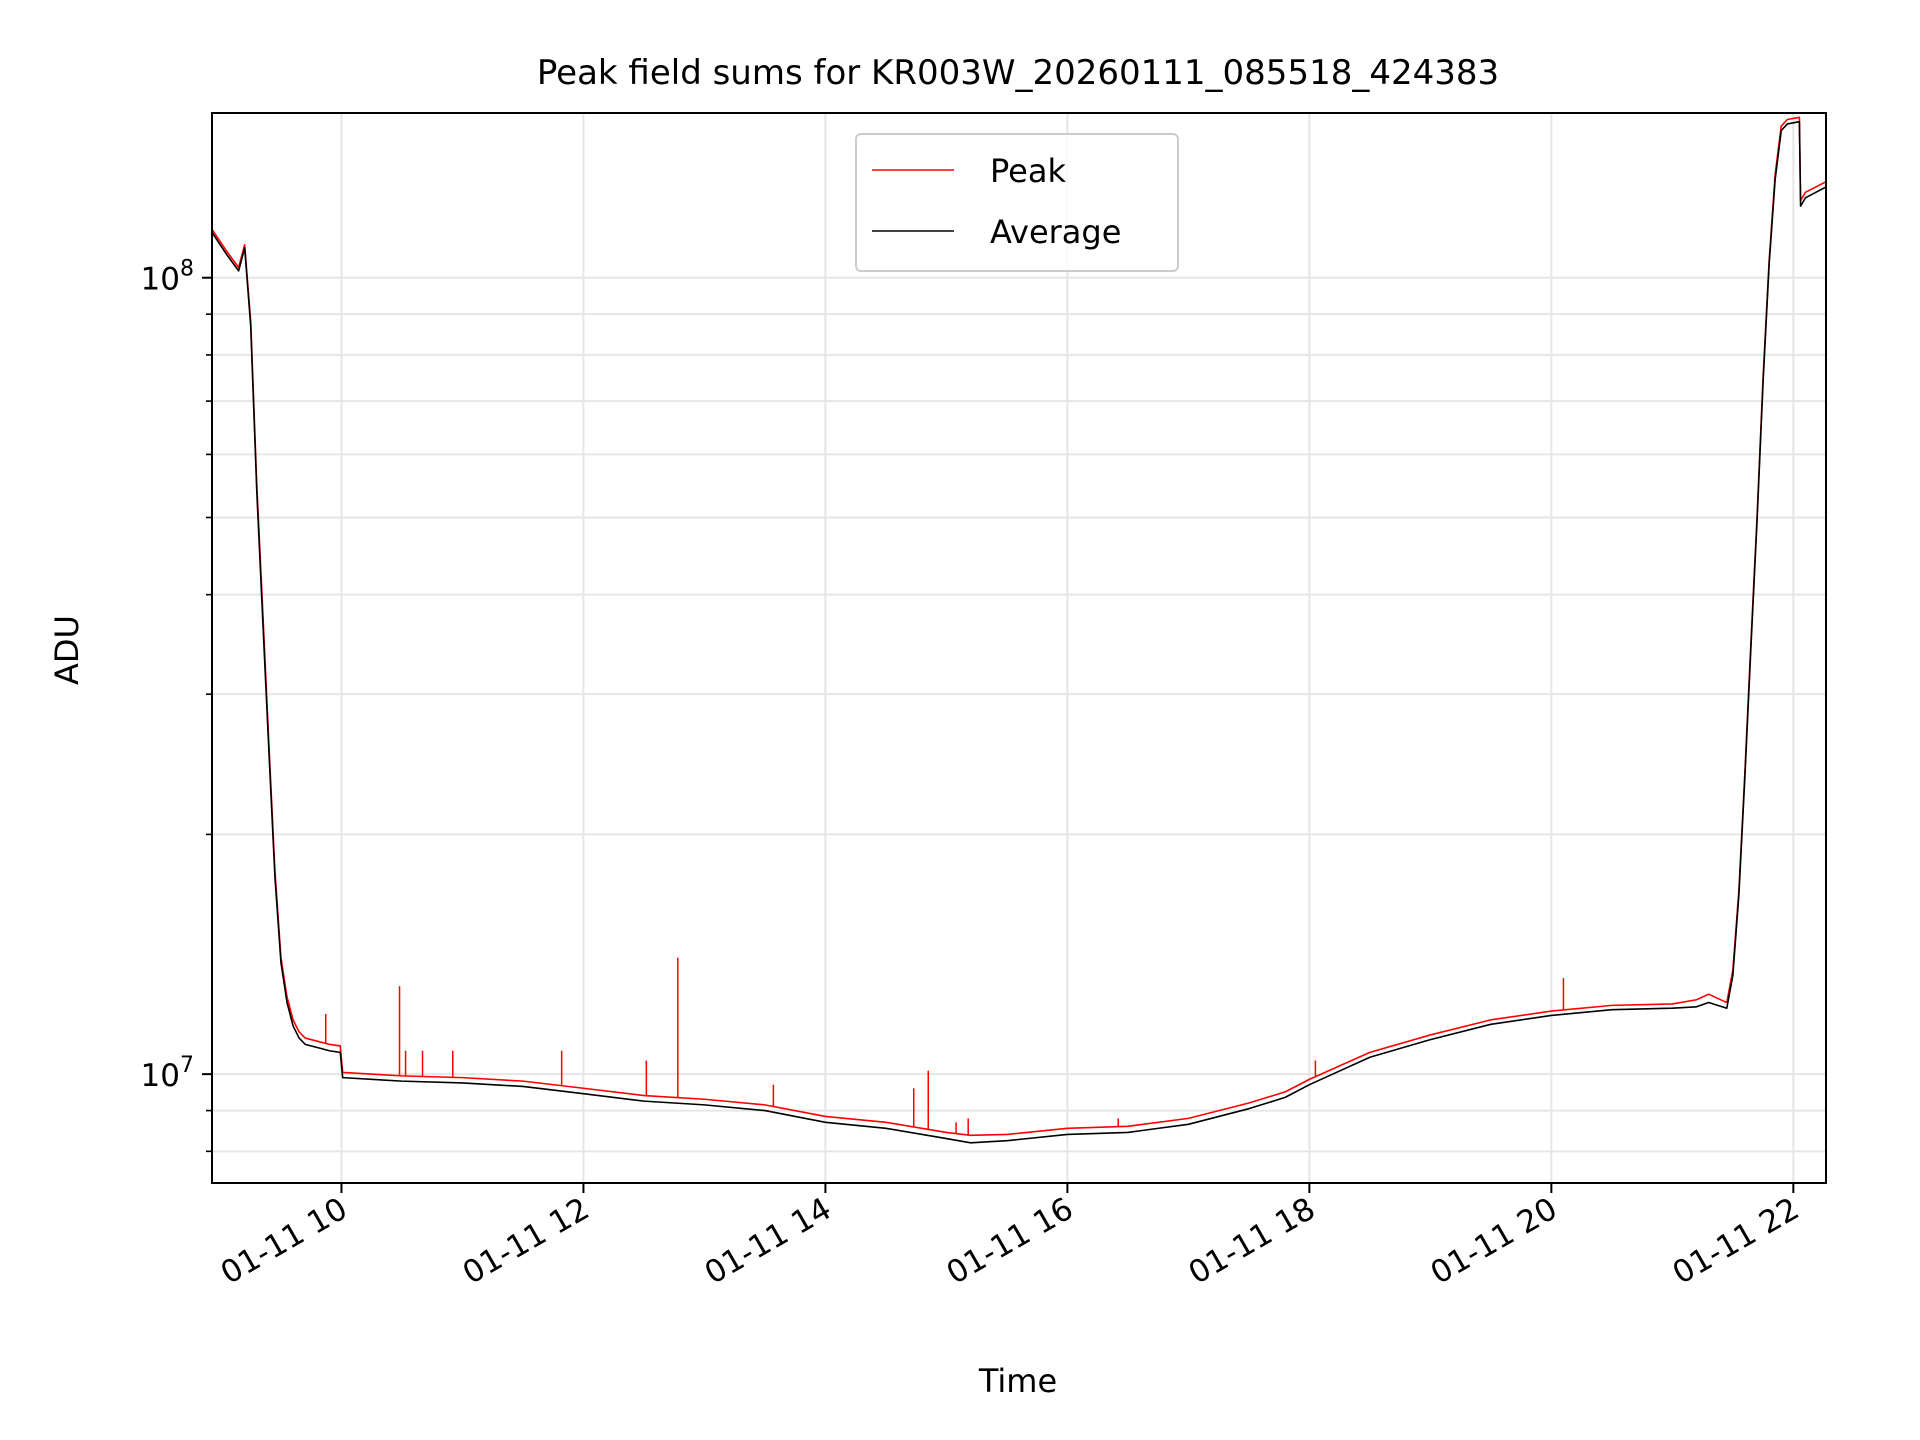 The height and width of the screenshot is (1440, 1920). What do you see at coordinates (187, 1065) in the screenshot?
I see `y-tick-label-exponent: 7` at bounding box center [187, 1065].